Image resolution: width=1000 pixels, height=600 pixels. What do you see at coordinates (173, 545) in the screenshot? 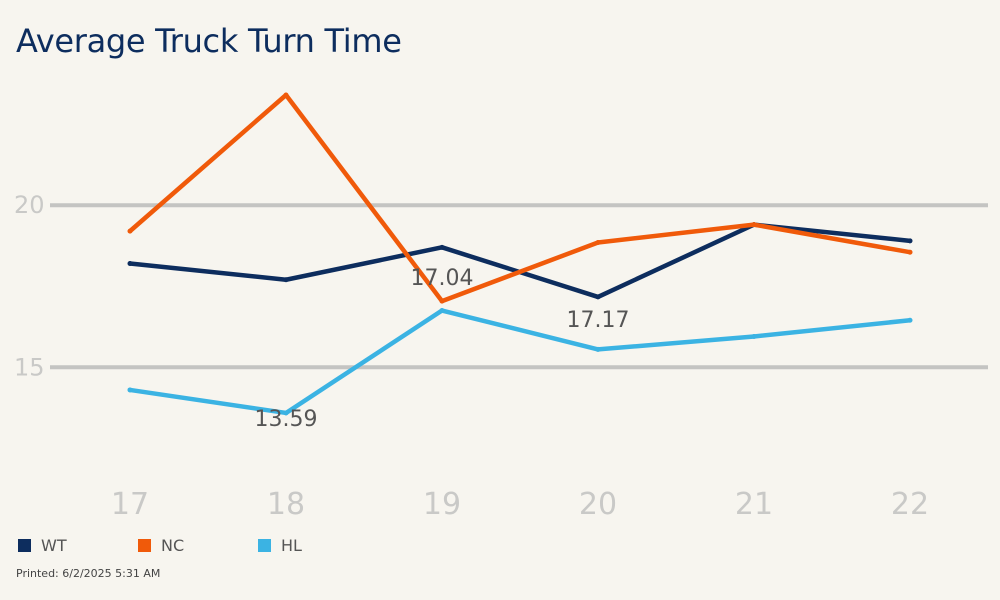
I see `legend-label-nc: NC` at bounding box center [173, 545].